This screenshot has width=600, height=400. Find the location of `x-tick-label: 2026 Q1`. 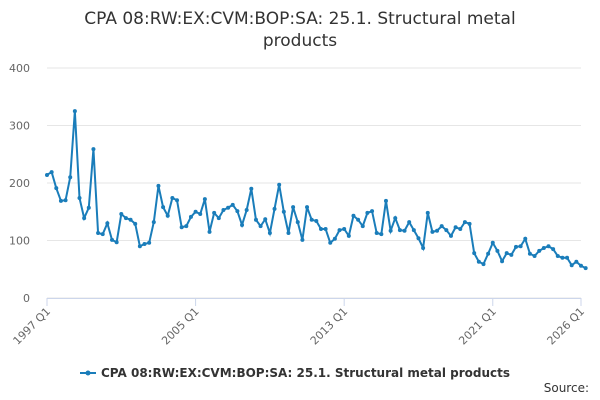

x-tick-label: 2026 Q1 is located at coordinates (566, 326).